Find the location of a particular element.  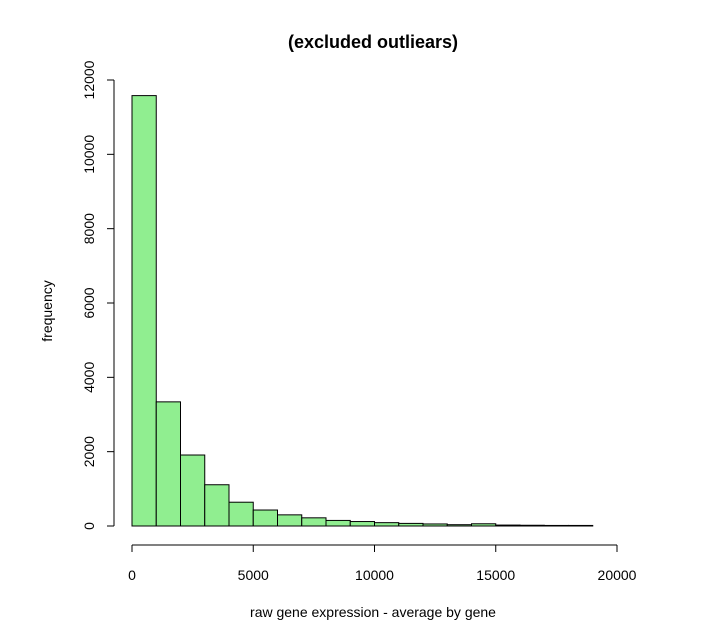

x-axis: 0 5000 10000 15000 20000 is located at coordinates (382, 563).